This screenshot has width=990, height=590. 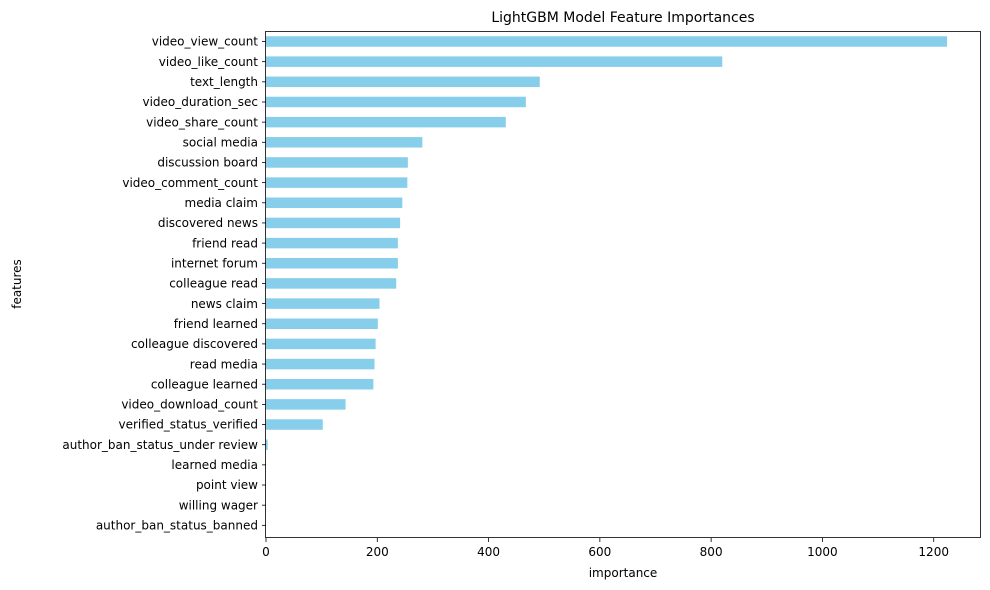 What do you see at coordinates (224, 82) in the screenshot?
I see `y-tick-label: text_length` at bounding box center [224, 82].